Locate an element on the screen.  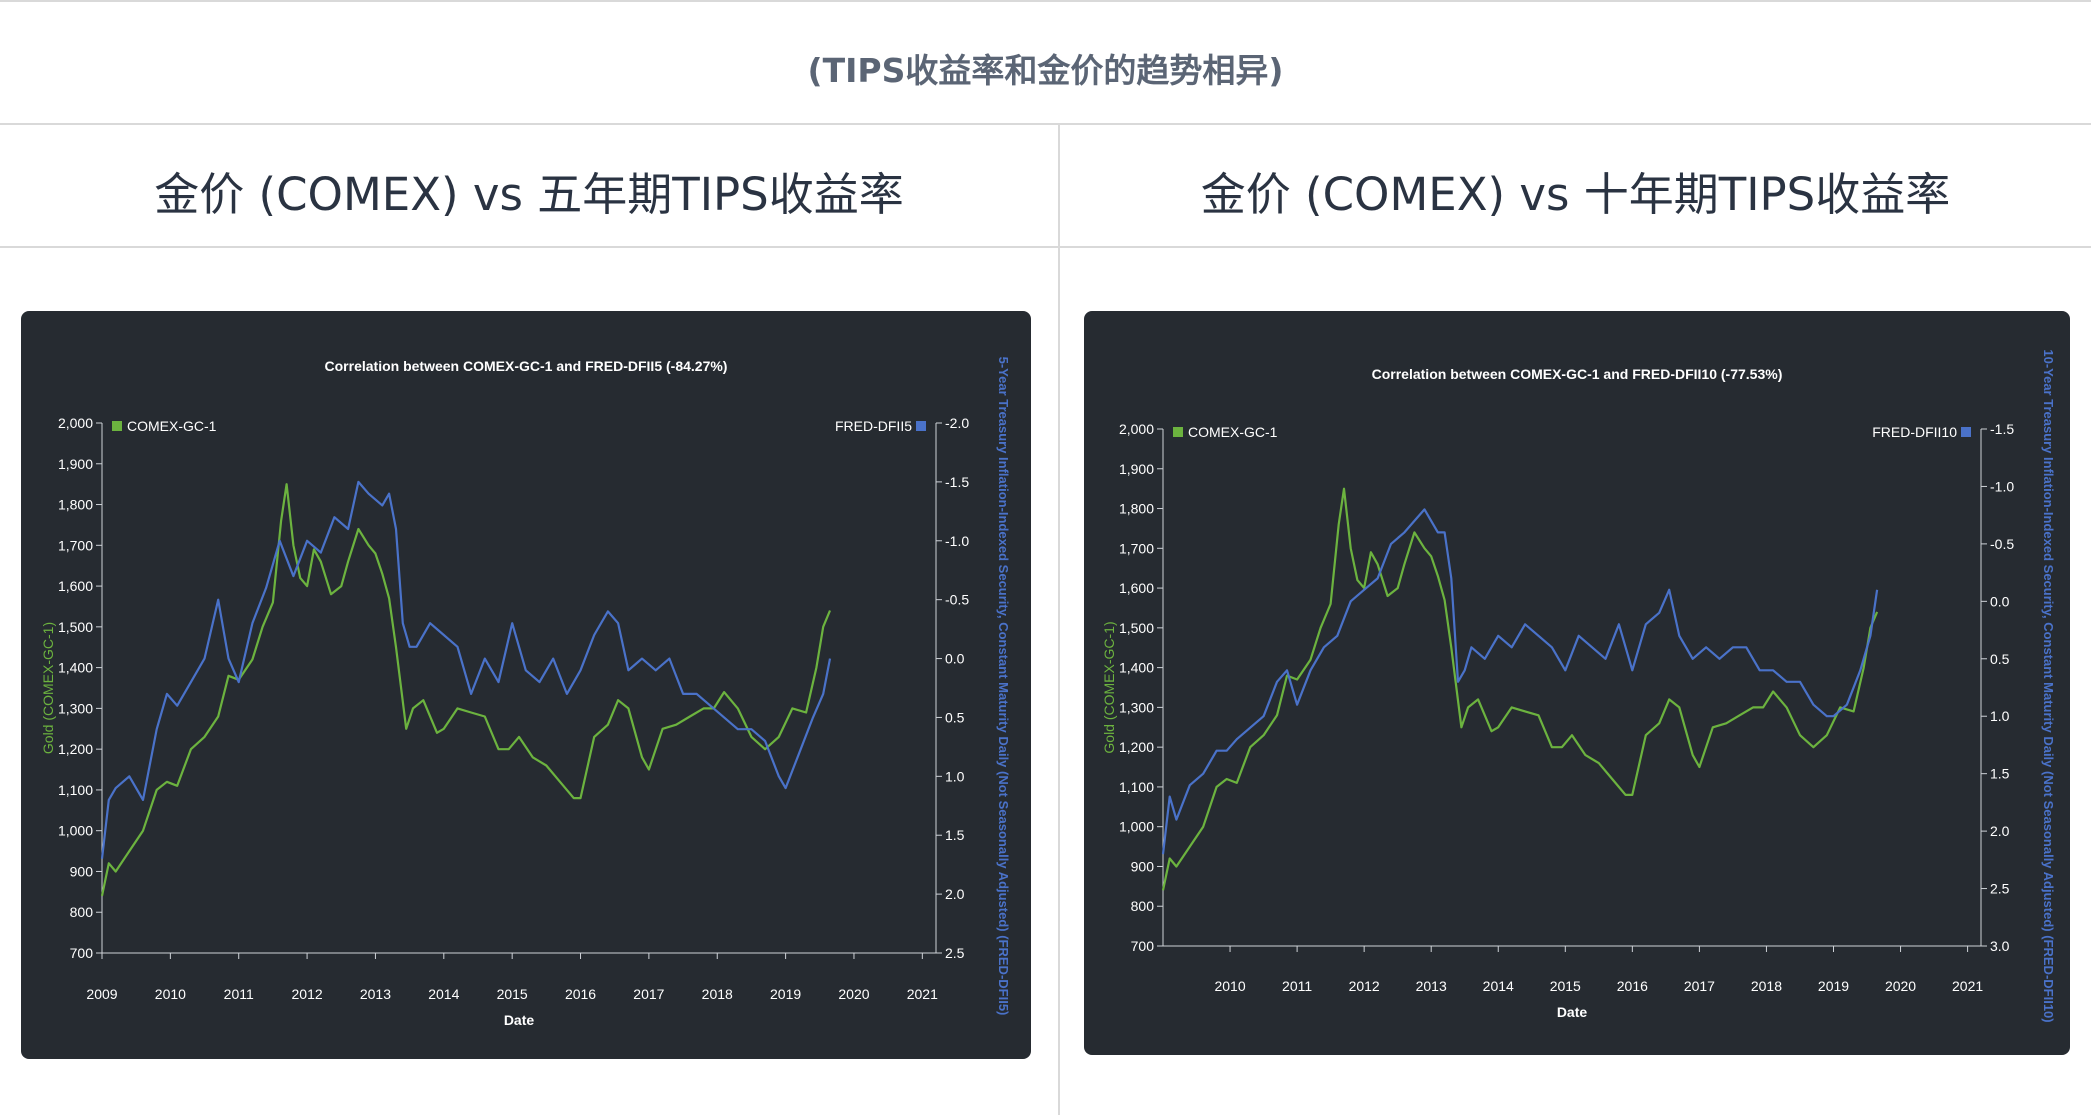
x-tick-label: 2009 is located at coordinates (101, 994).